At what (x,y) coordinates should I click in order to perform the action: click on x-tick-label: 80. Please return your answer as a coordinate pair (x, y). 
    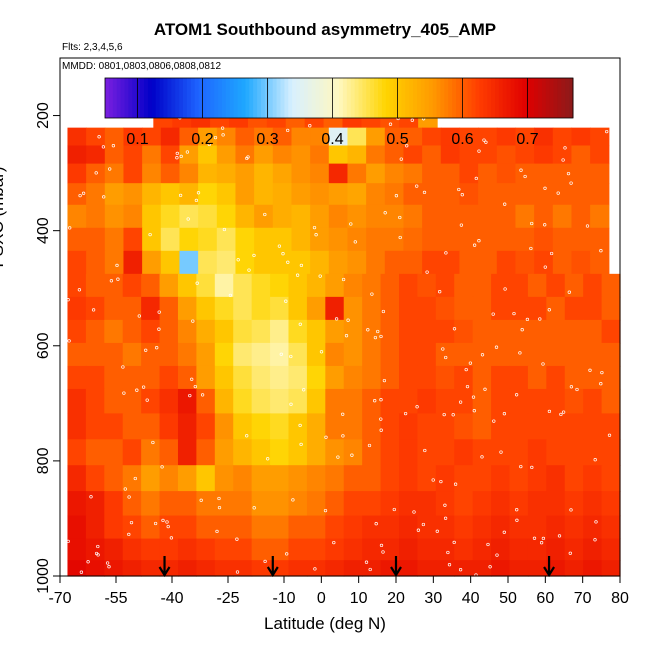
    Looking at the image, I should click on (620, 598).